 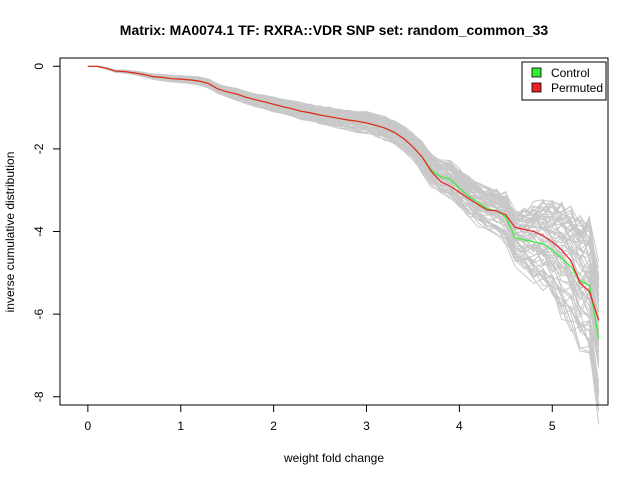 I want to click on legend-label-permuted: Permuted, so click(x=577, y=88).